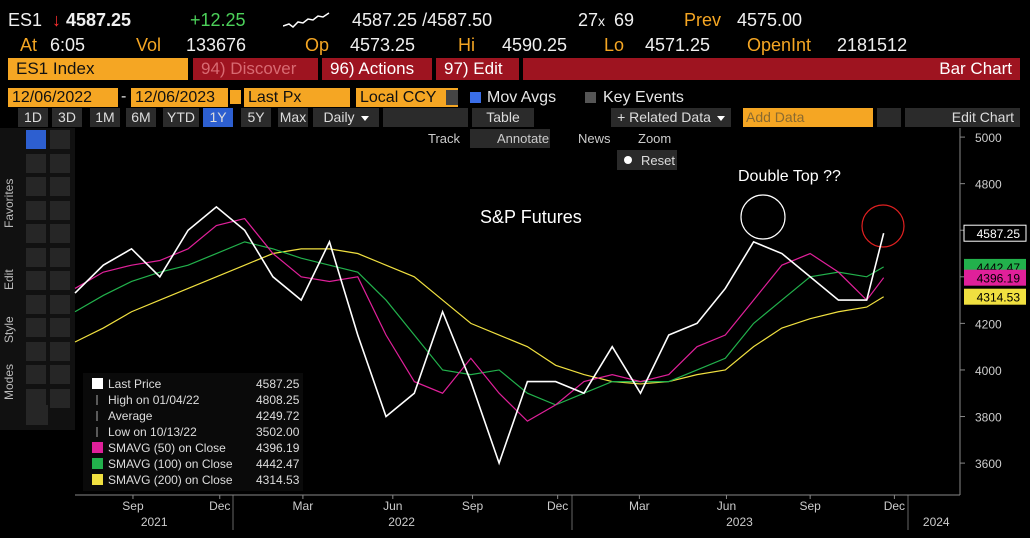 This screenshot has height=538, width=1030. I want to click on key-events-checkbox, so click(590, 97).